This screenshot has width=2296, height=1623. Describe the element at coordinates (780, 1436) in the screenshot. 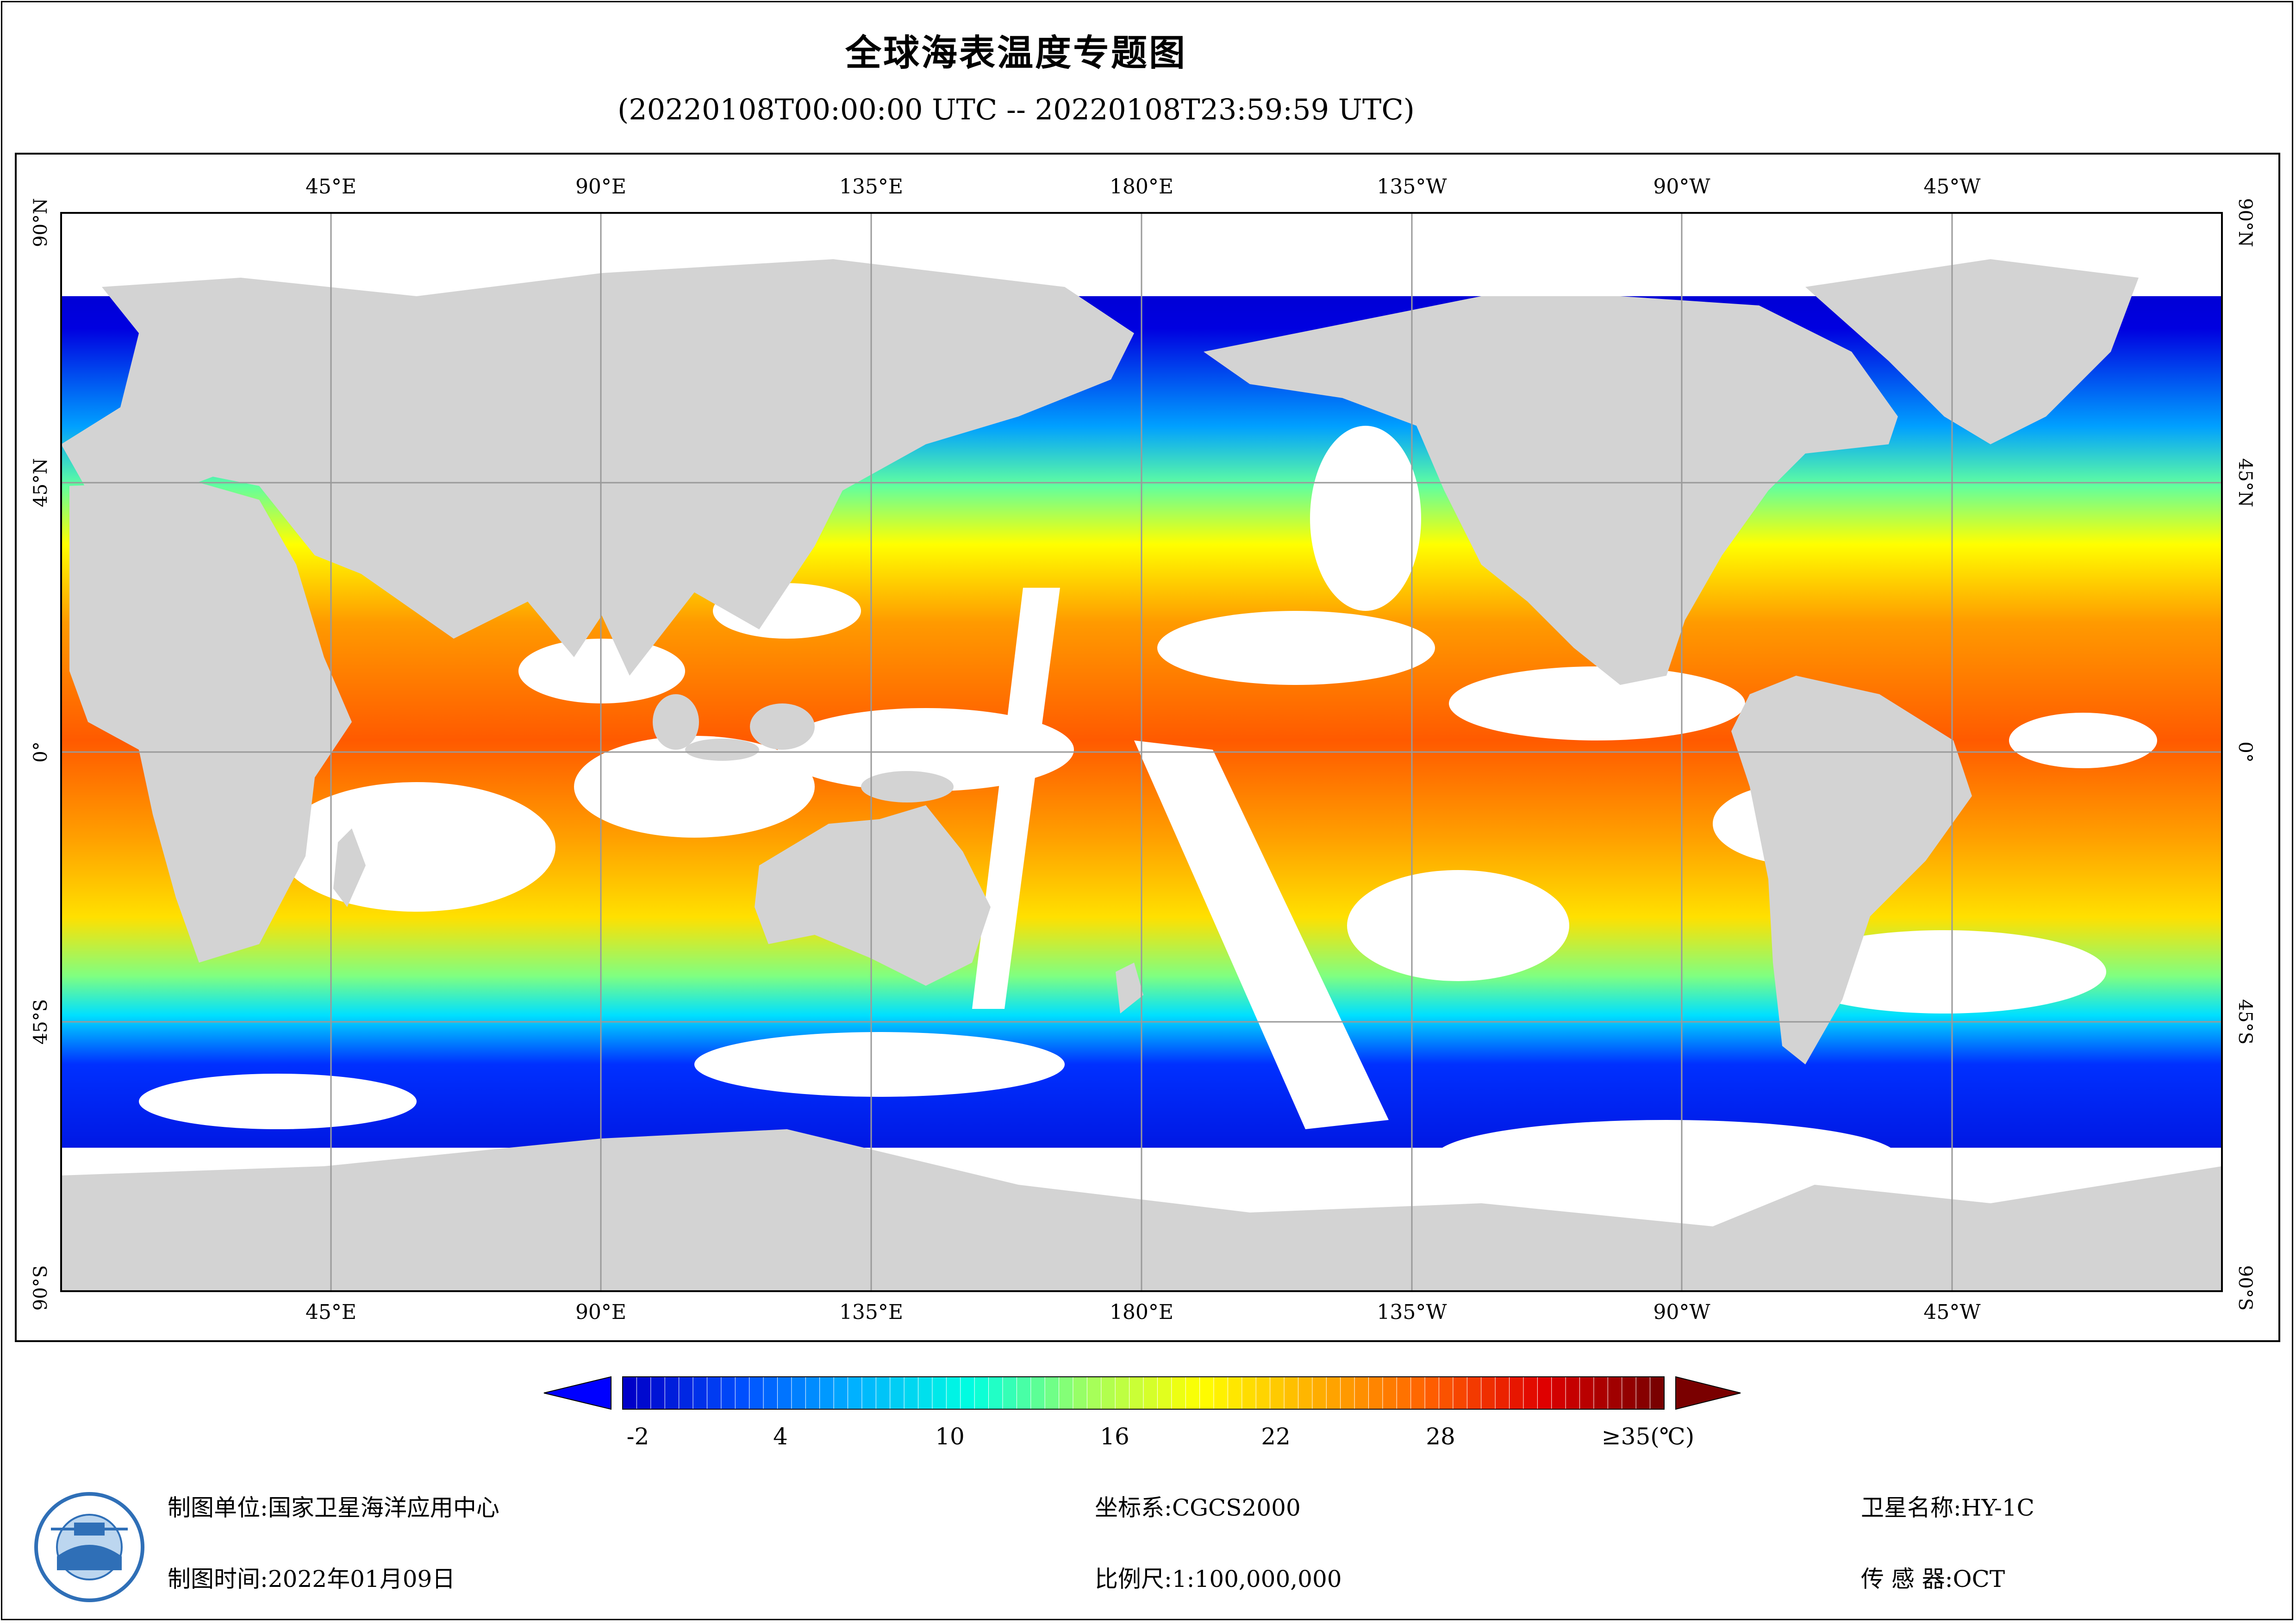

I see `colorbar-tick-4: 4` at that location.